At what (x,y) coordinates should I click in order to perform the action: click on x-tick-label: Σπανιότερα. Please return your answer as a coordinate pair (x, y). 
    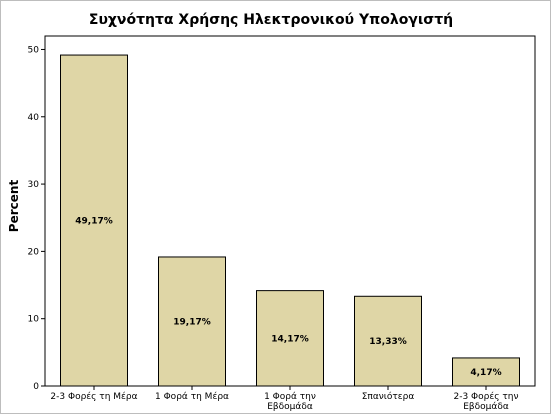
    Looking at the image, I should click on (388, 396).